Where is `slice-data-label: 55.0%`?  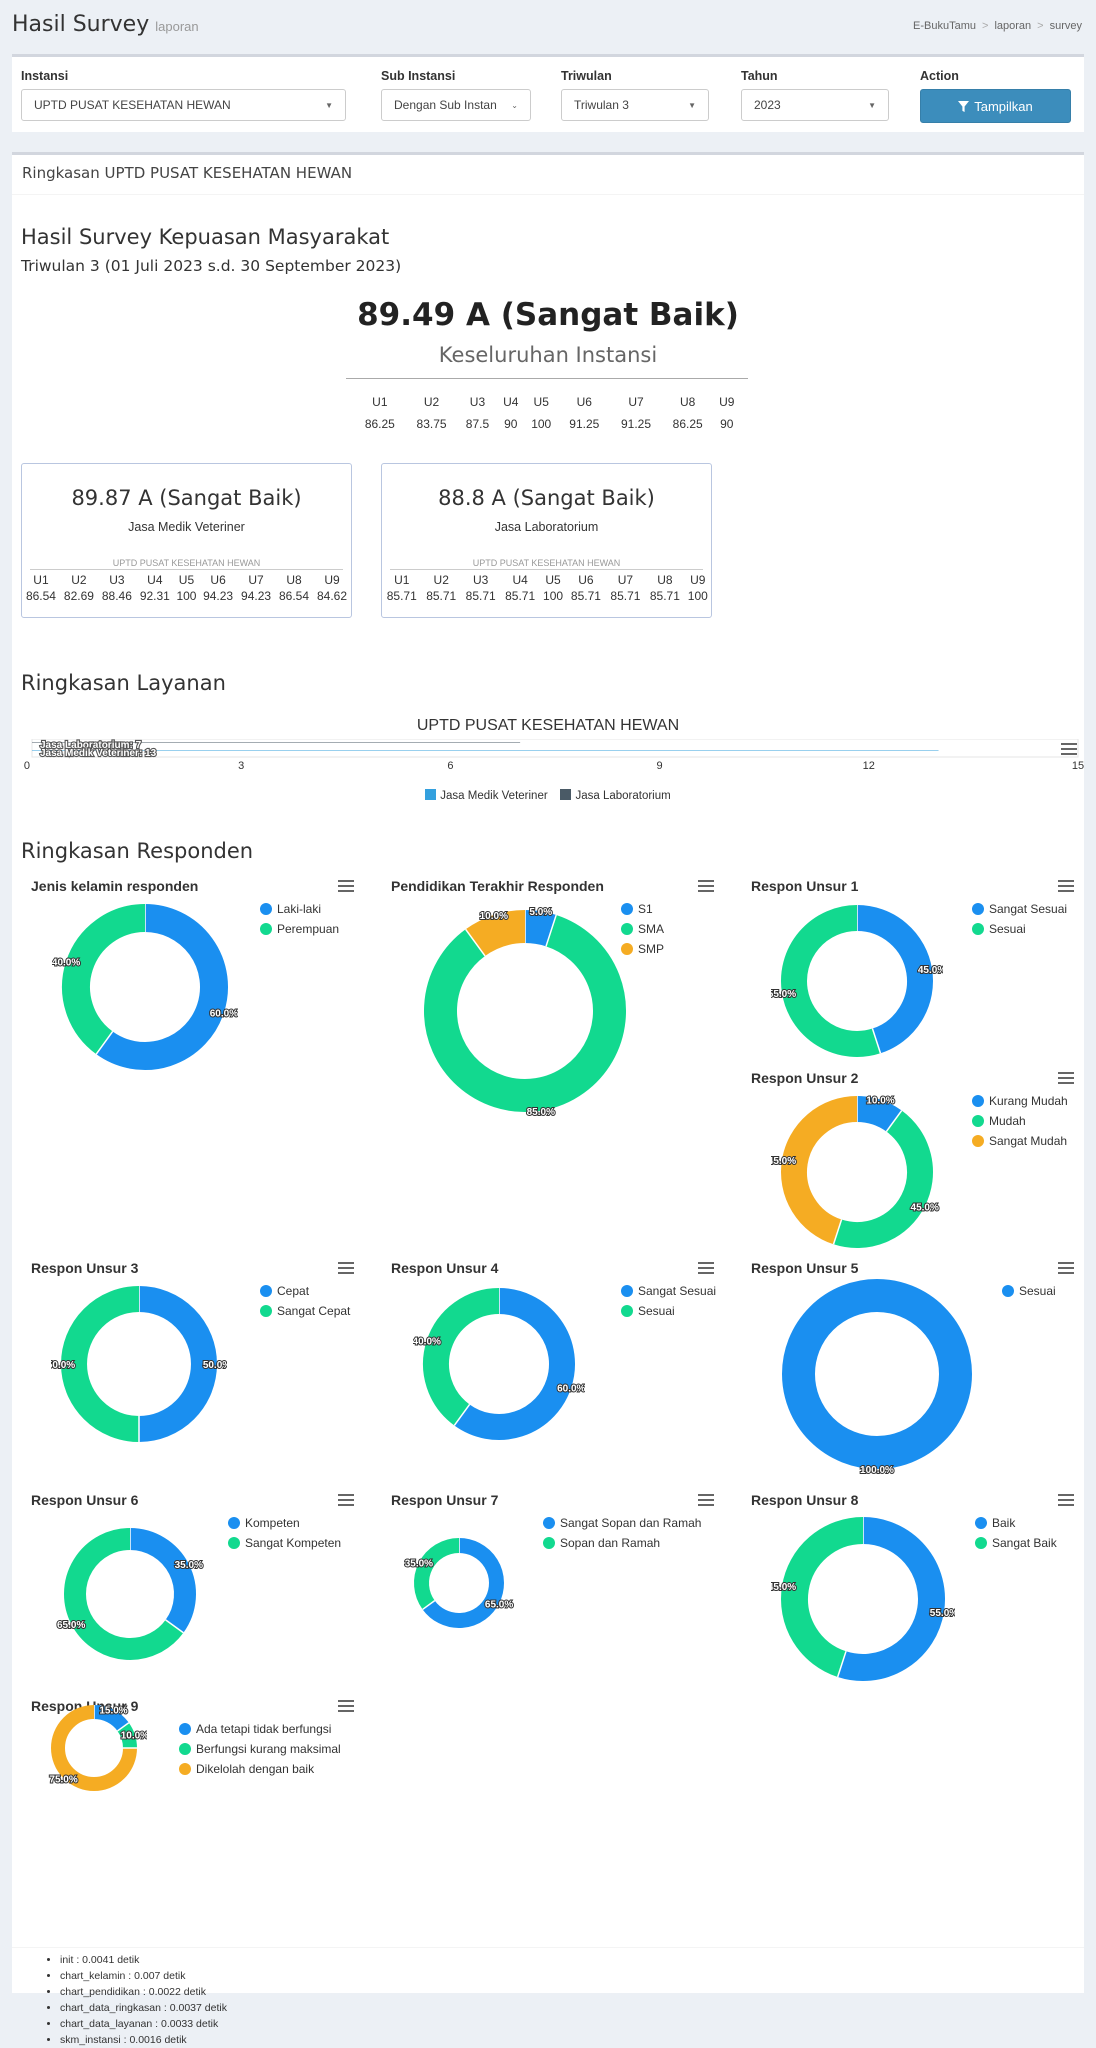
slice-data-label: 55.0% is located at coordinates (942, 1613).